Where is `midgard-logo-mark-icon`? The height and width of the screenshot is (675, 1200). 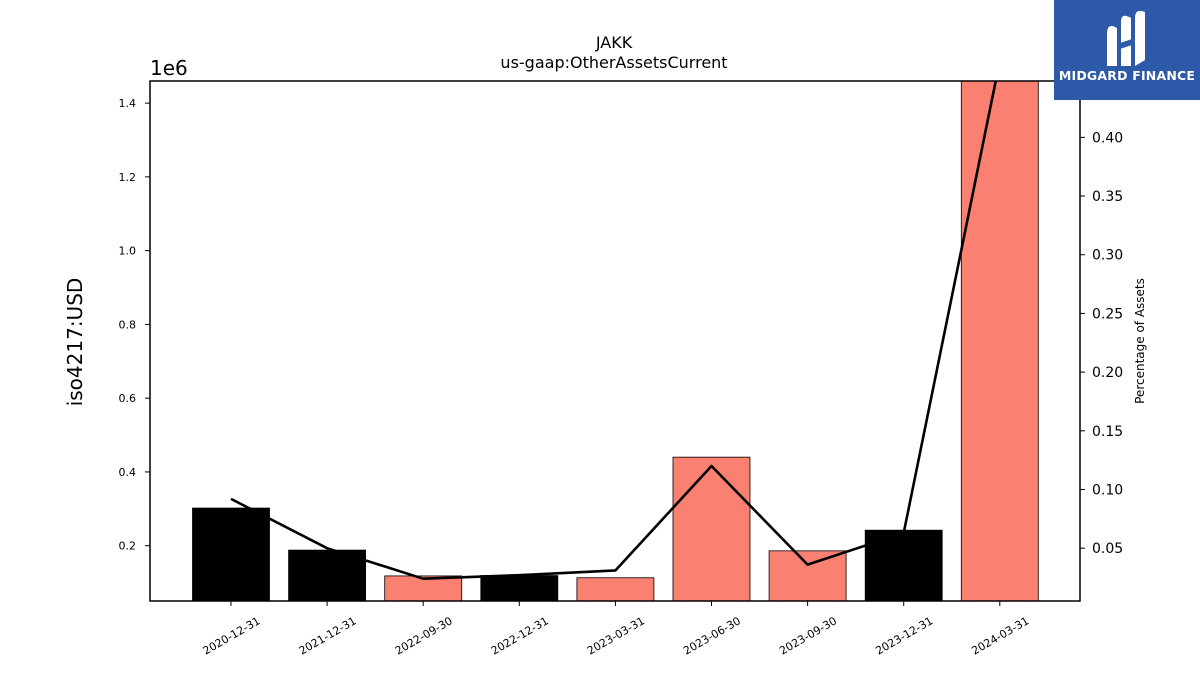
midgard-logo-mark-icon is located at coordinates (1126, 38).